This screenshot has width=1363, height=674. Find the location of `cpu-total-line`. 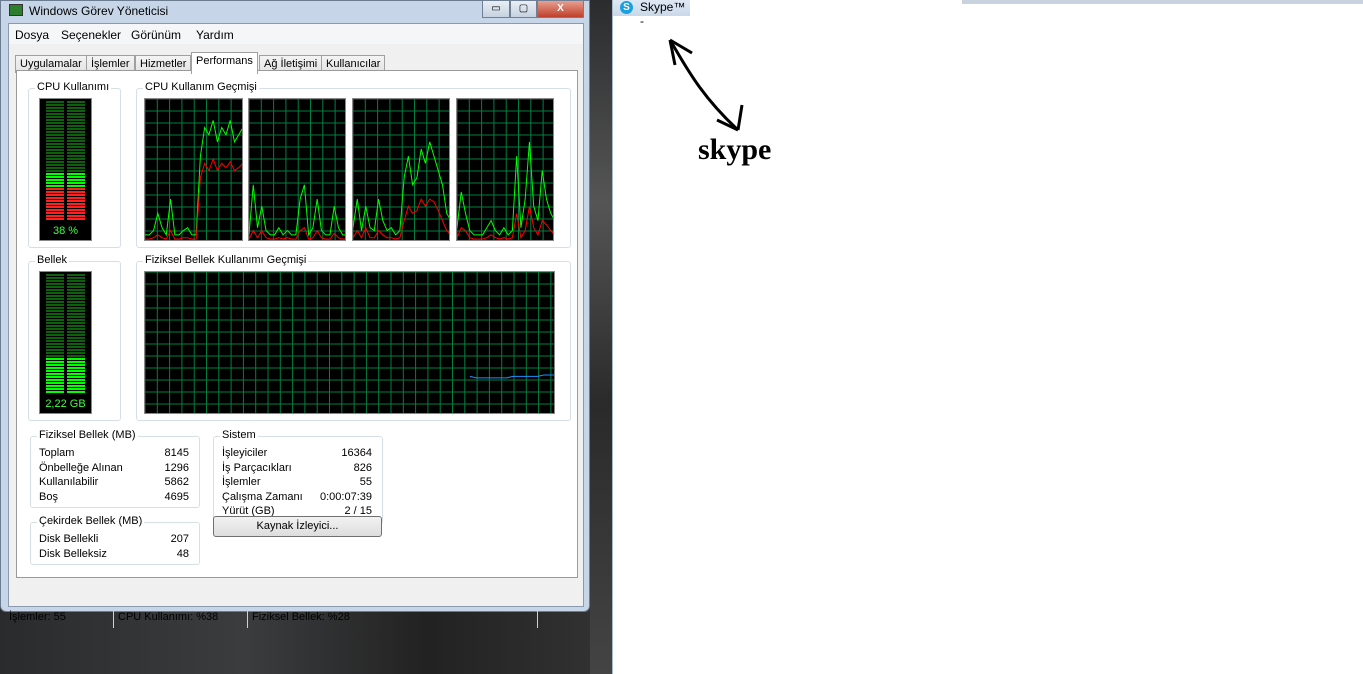

cpu-total-line is located at coordinates (193, 178).